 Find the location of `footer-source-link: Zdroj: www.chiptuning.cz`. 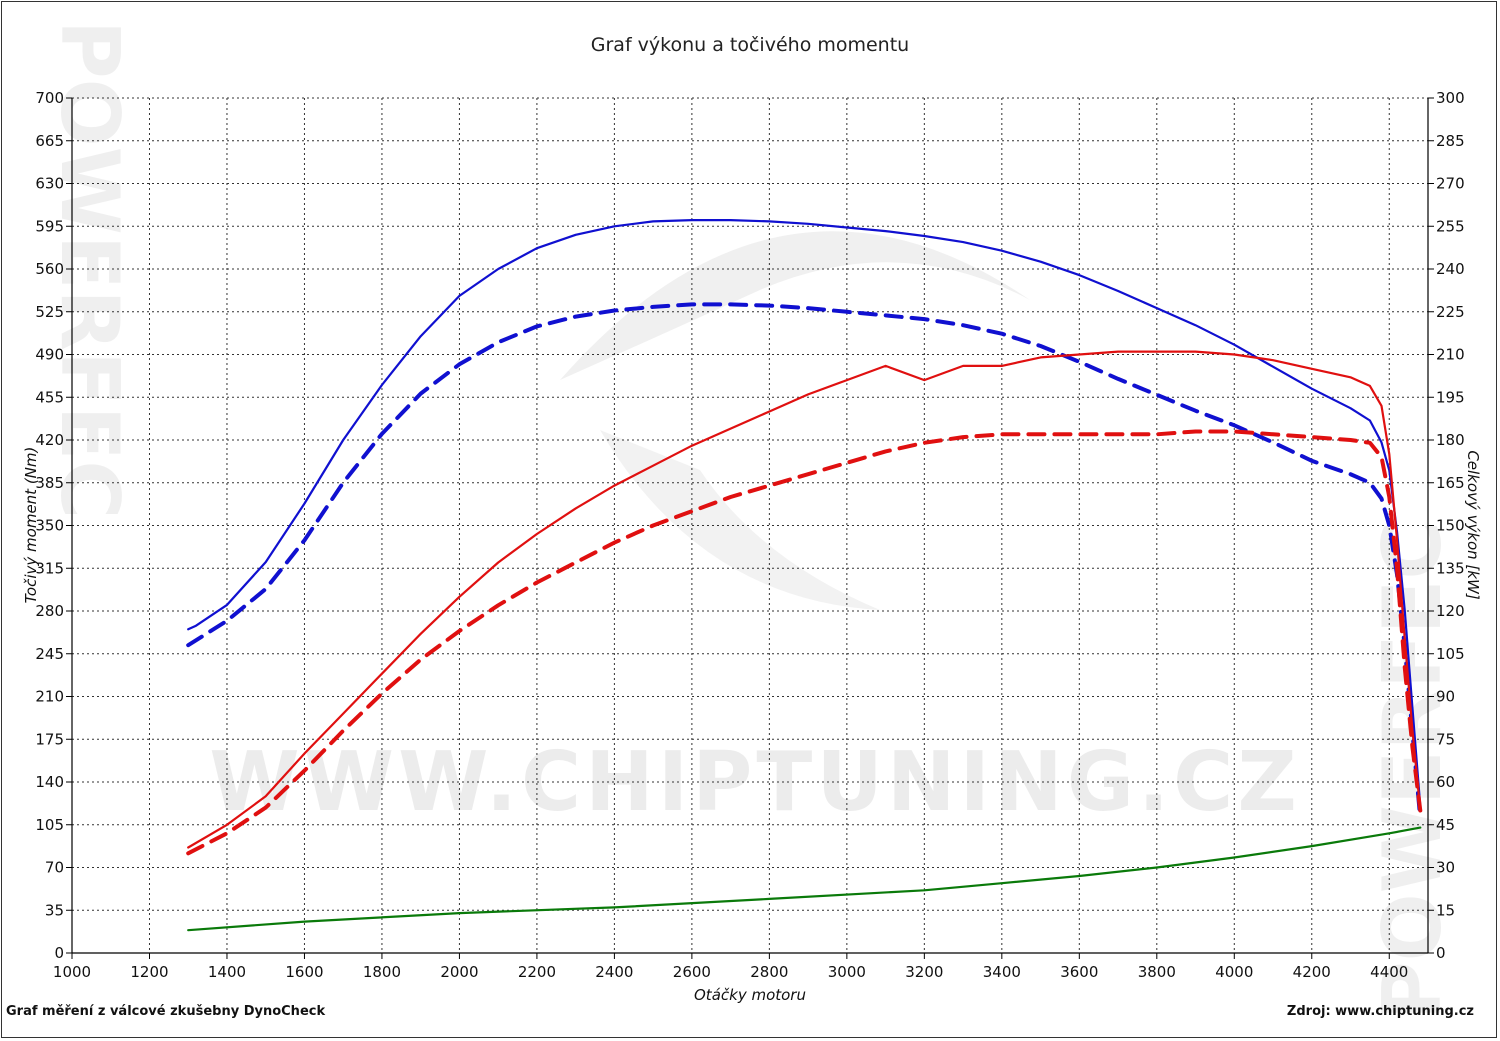

footer-source-link: Zdroj: www.chiptuning.cz is located at coordinates (1380, 1011).